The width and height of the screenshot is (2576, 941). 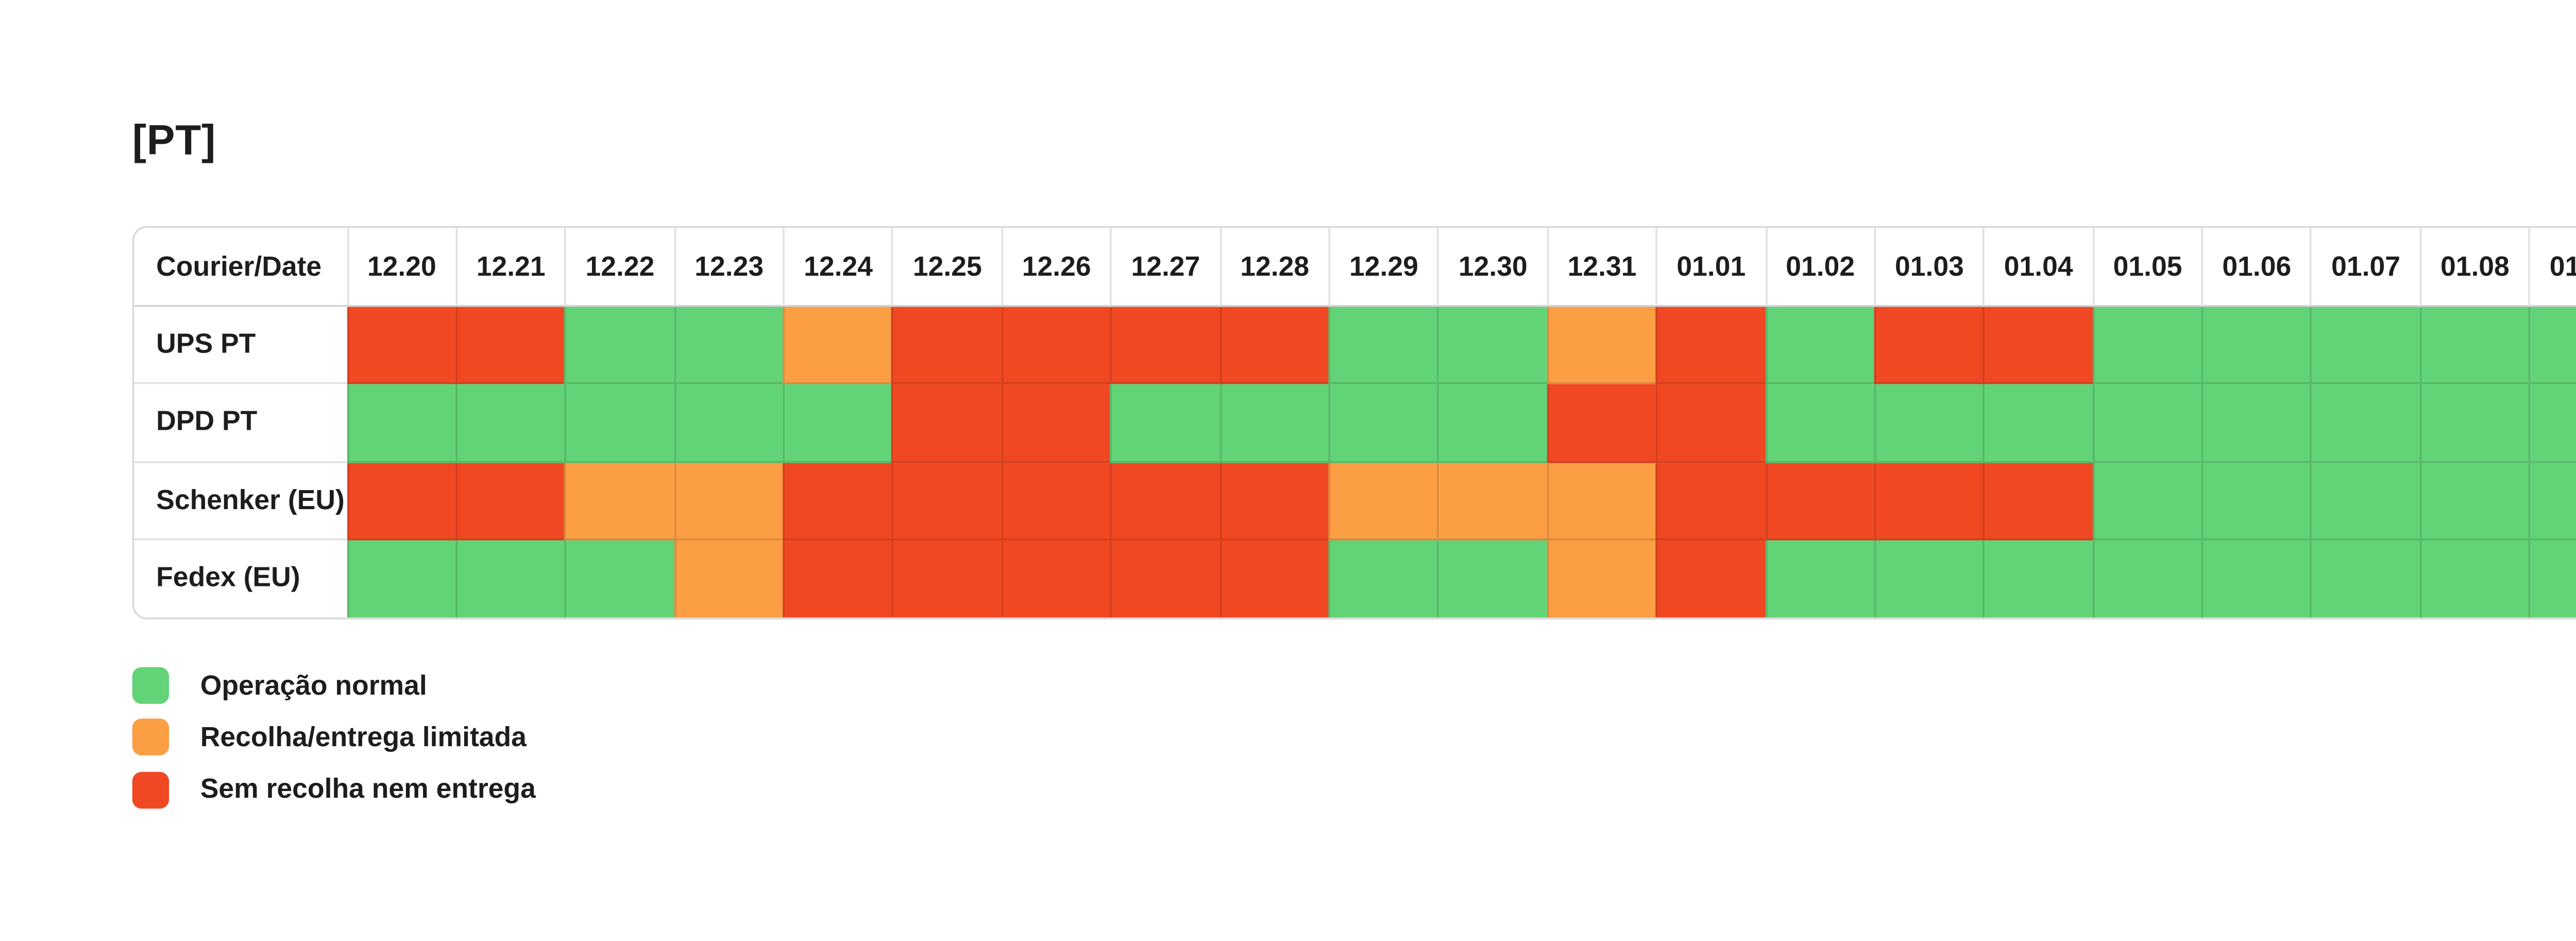 I want to click on date-header-cell: 12.26, so click(x=1055, y=267).